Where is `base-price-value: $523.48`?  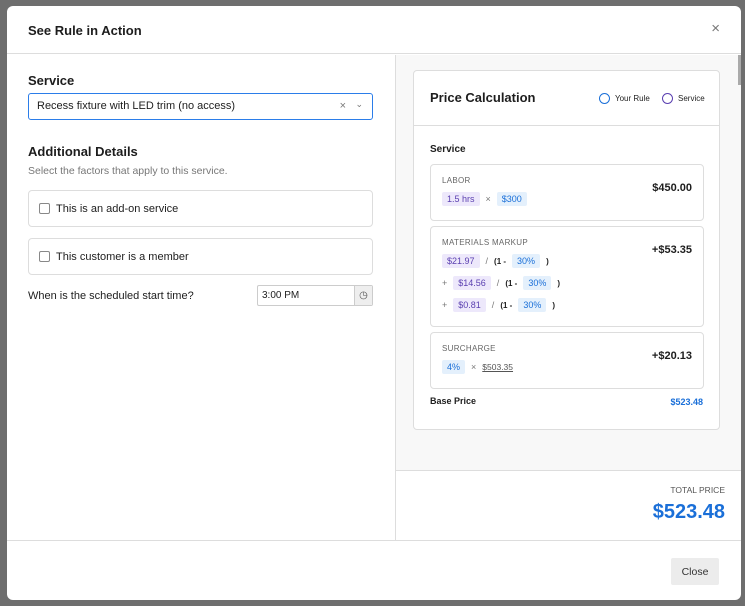 base-price-value: $523.48 is located at coordinates (686, 402).